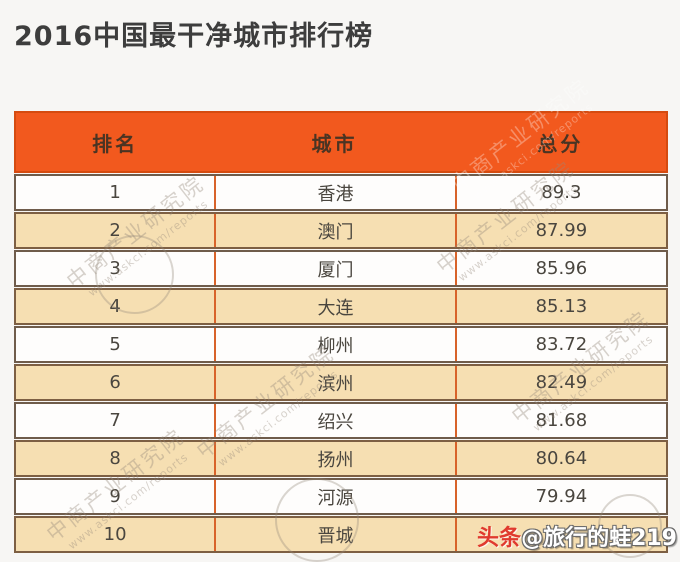 This screenshot has height=562, width=680. What do you see at coordinates (115, 420) in the screenshot?
I see `cell-rank: 7` at bounding box center [115, 420].